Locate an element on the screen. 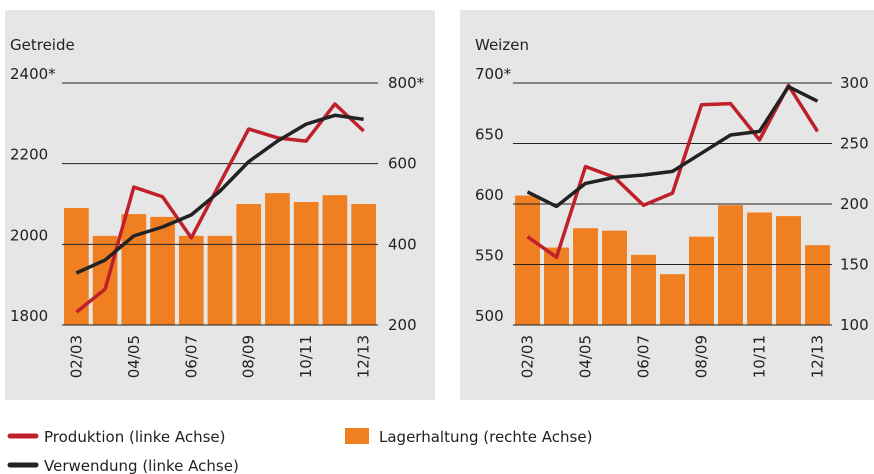 The image size is (874, 474). y2-tick-label: 300 is located at coordinates (854, 83).